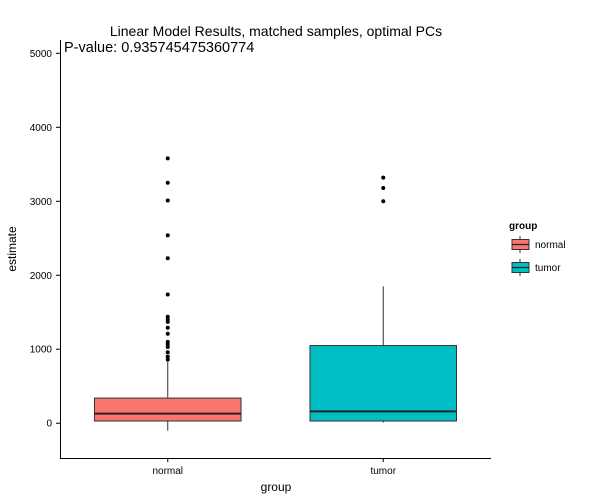 The image size is (604, 504). What do you see at coordinates (41, 350) in the screenshot?
I see `y-tick-label: 1000` at bounding box center [41, 350].